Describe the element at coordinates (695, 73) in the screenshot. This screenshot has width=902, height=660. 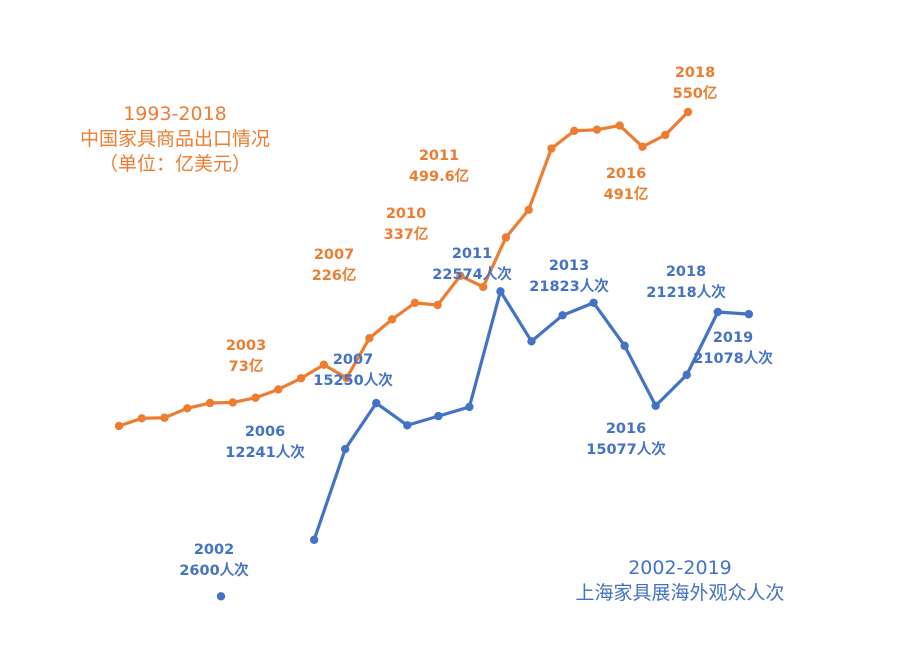
I see `export-label-year: 2018` at that location.